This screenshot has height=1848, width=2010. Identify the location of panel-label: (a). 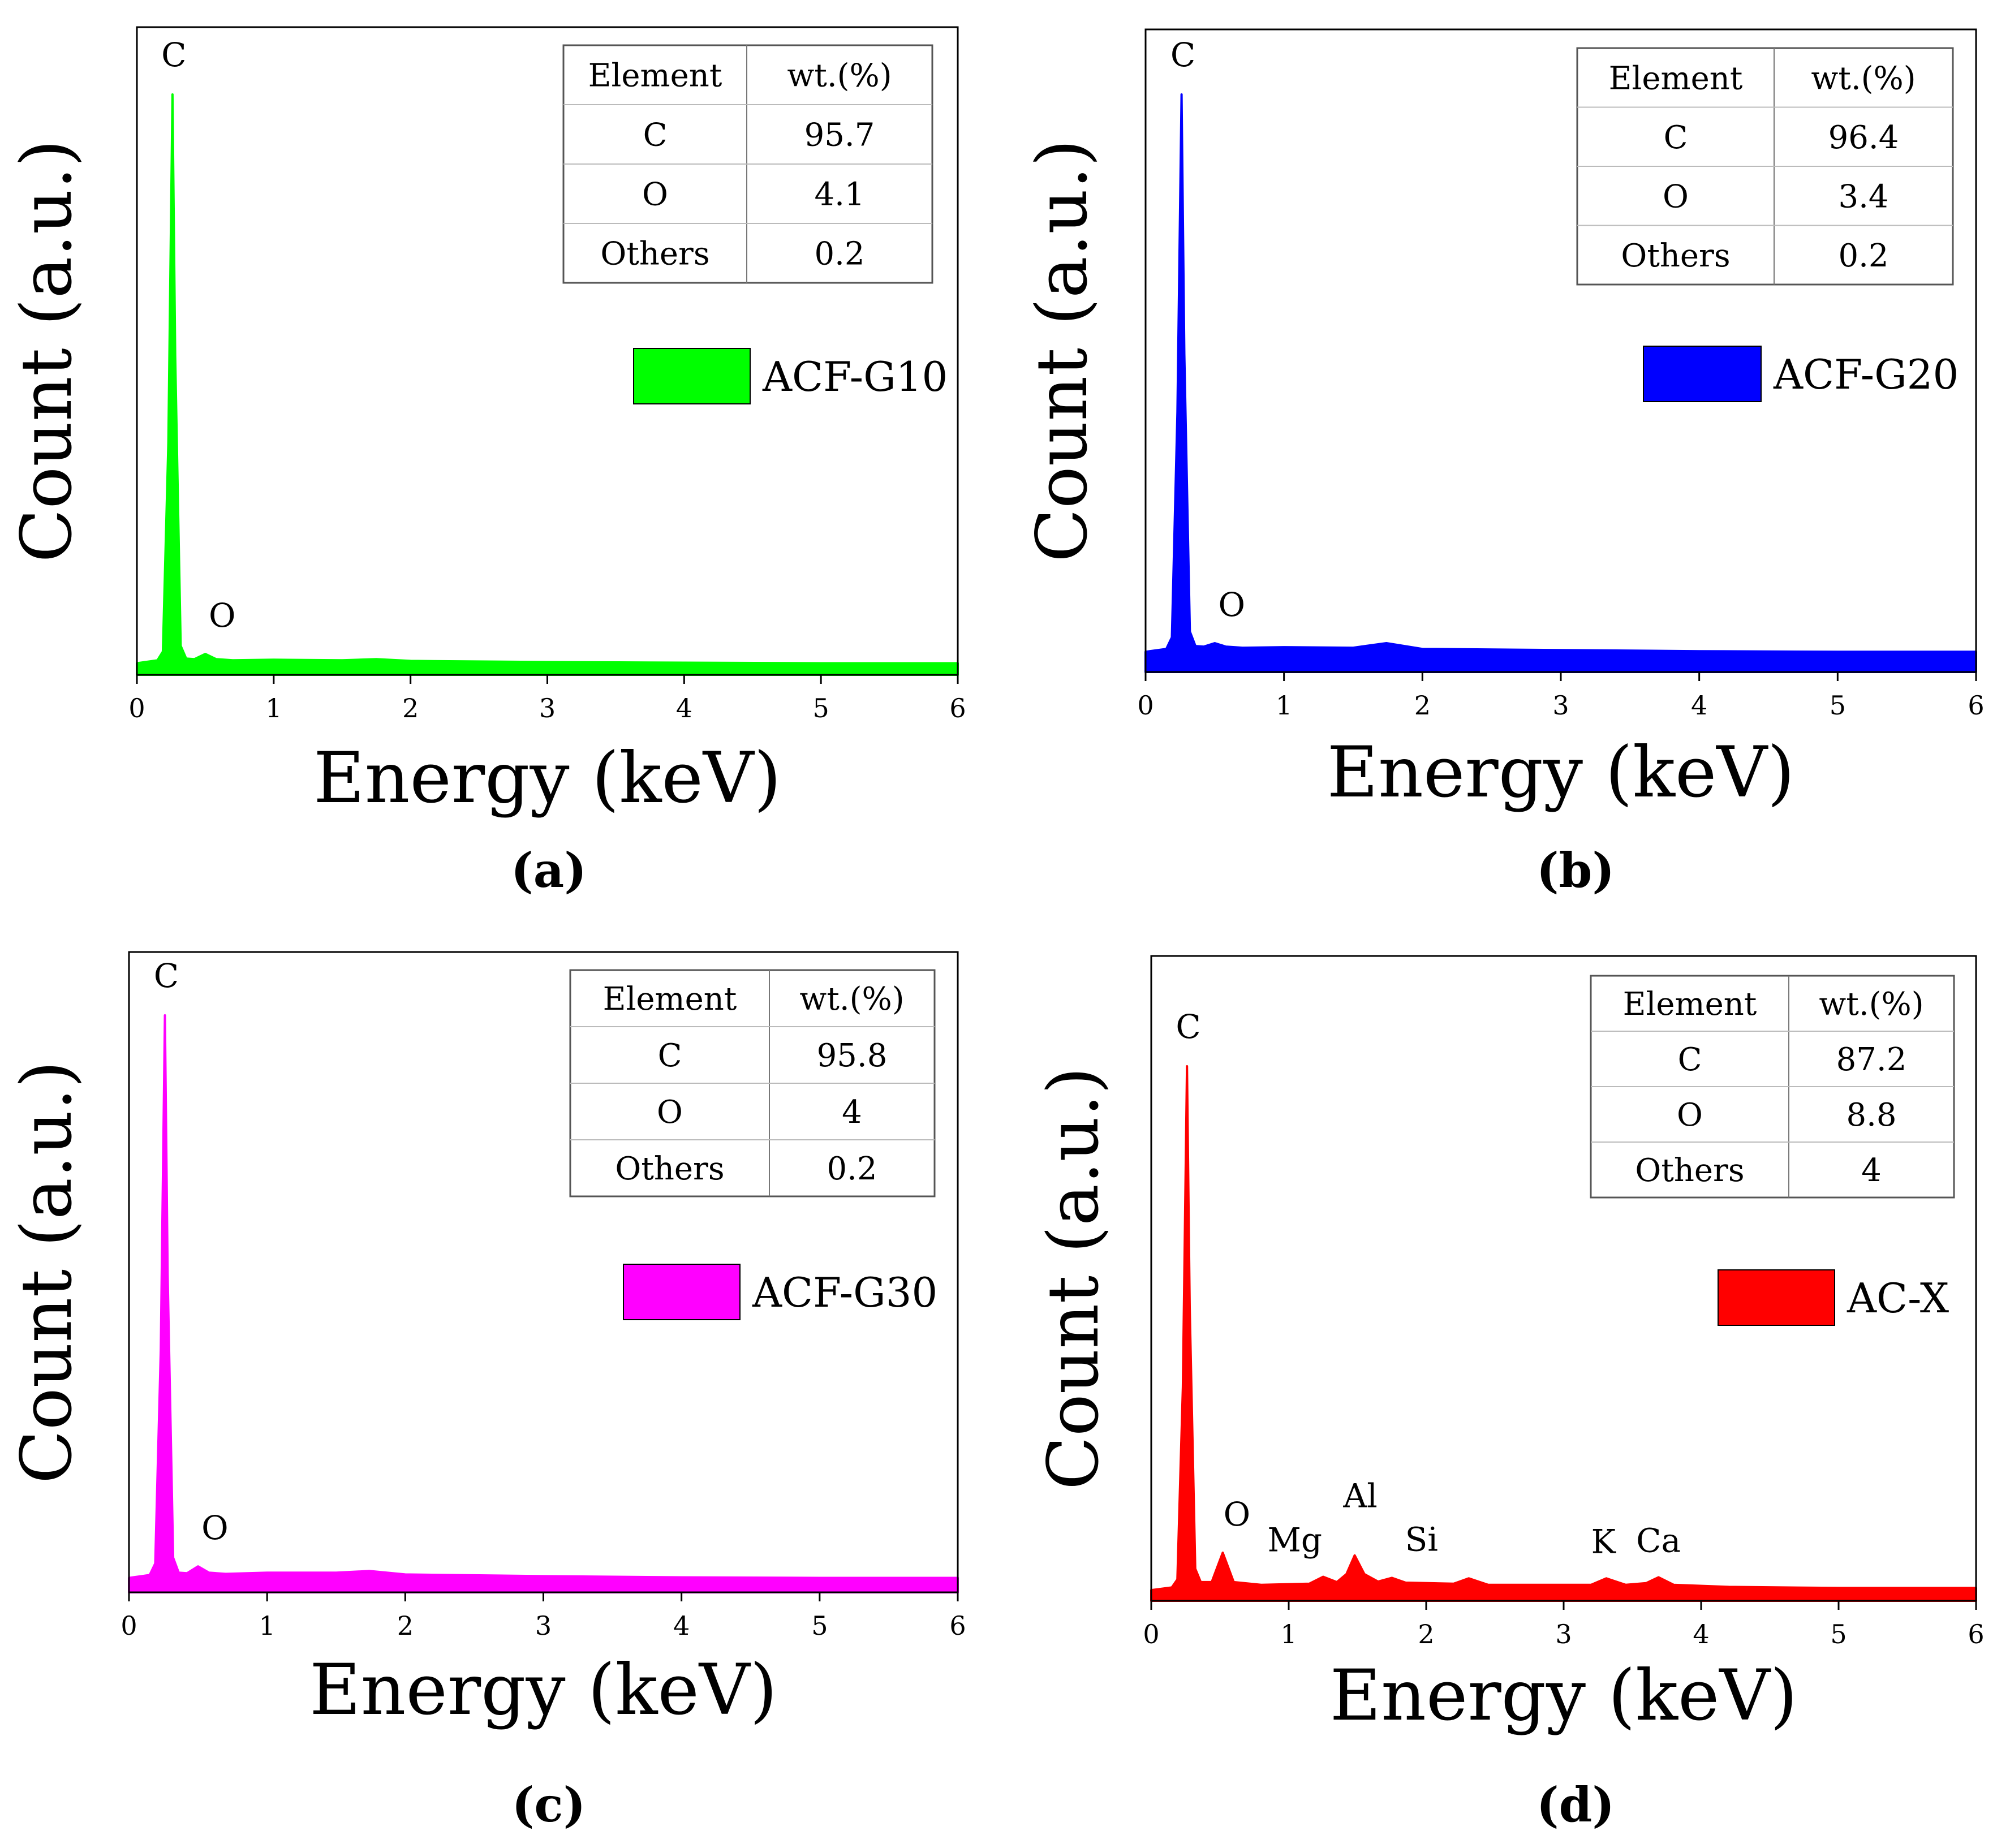
(549, 870).